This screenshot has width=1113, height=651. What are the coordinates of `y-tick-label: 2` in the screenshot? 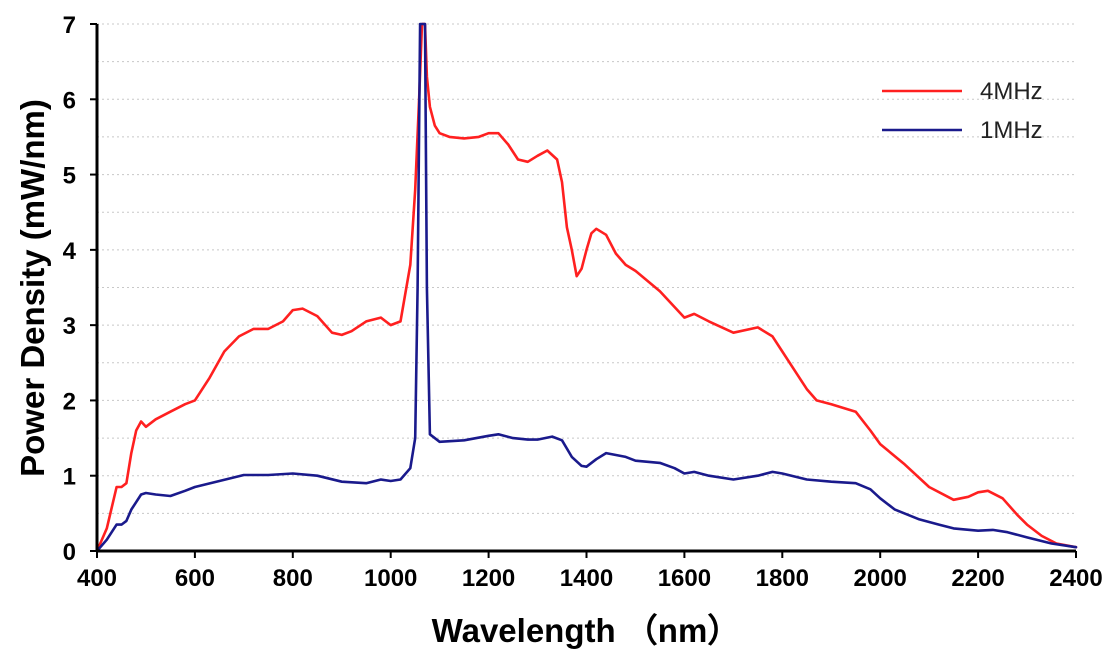 It's located at (69, 401).